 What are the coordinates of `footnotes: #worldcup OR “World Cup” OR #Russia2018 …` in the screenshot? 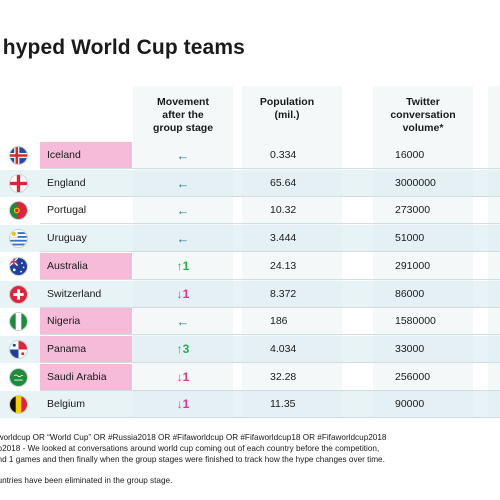 It's located at (250, 459).